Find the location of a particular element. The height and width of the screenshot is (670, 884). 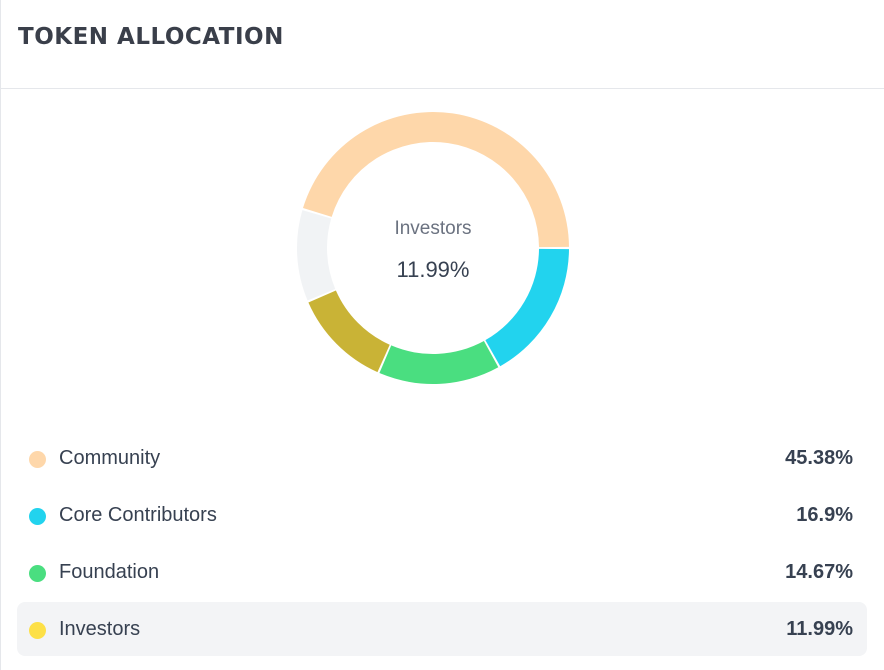

legend-item-label: Investors is located at coordinates (100, 629).